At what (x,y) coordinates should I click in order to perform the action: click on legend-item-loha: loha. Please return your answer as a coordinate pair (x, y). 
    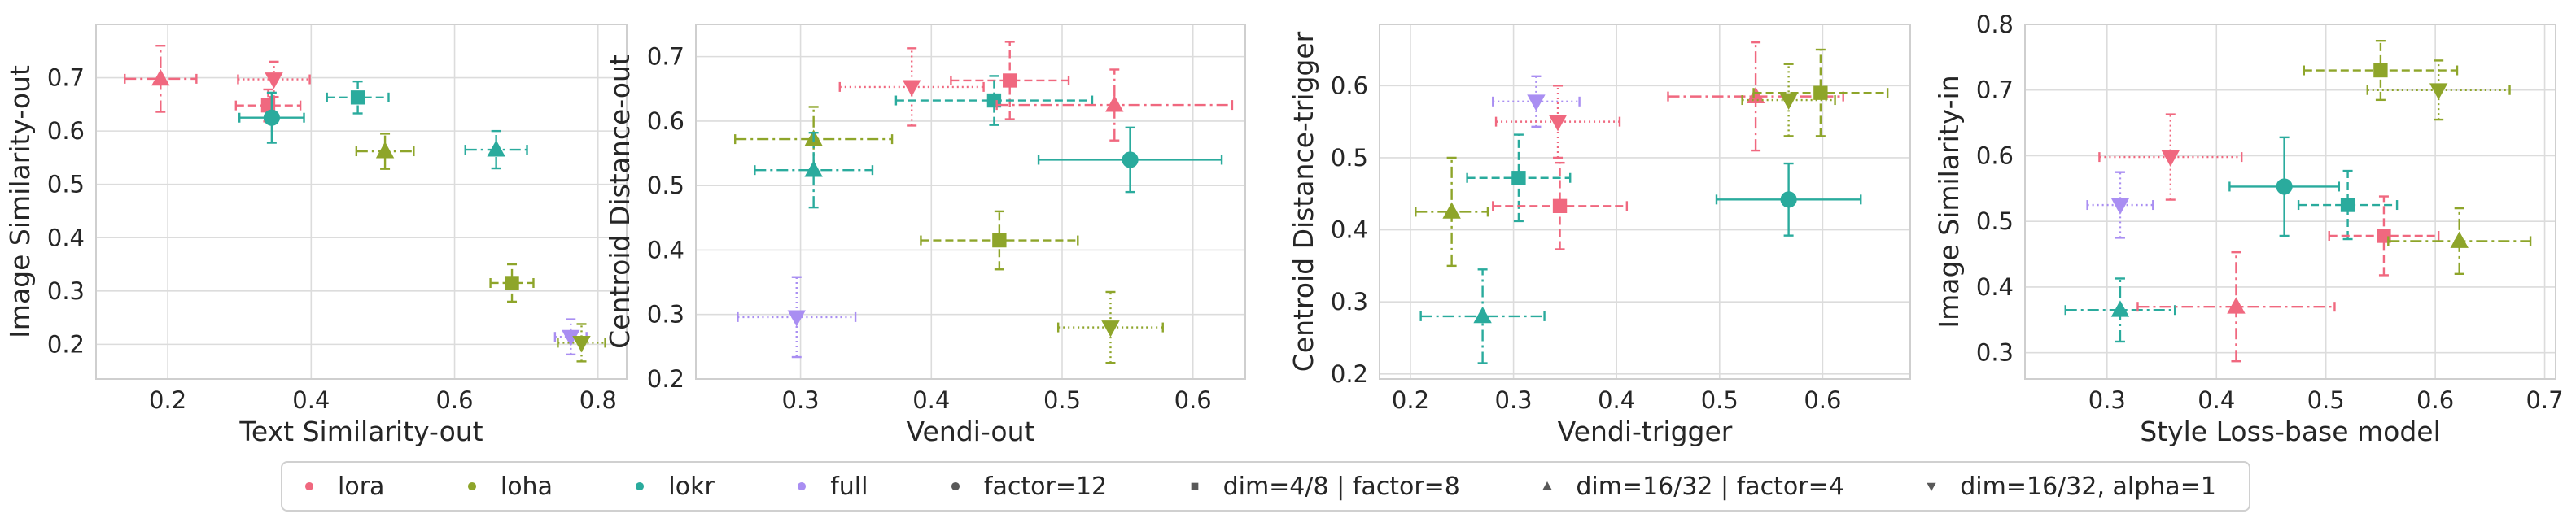
    Looking at the image, I should click on (507, 487).